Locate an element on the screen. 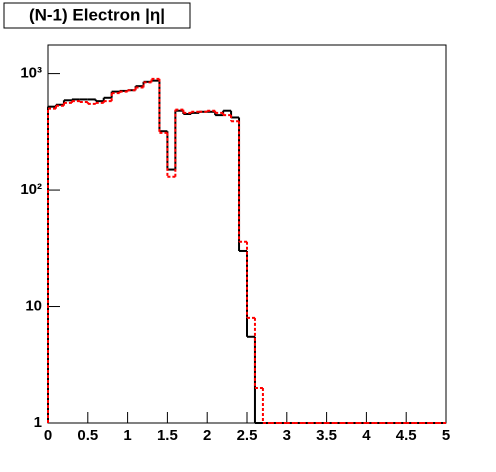 This screenshot has width=496, height=472. x-tick-label: 4 is located at coordinates (366, 435).